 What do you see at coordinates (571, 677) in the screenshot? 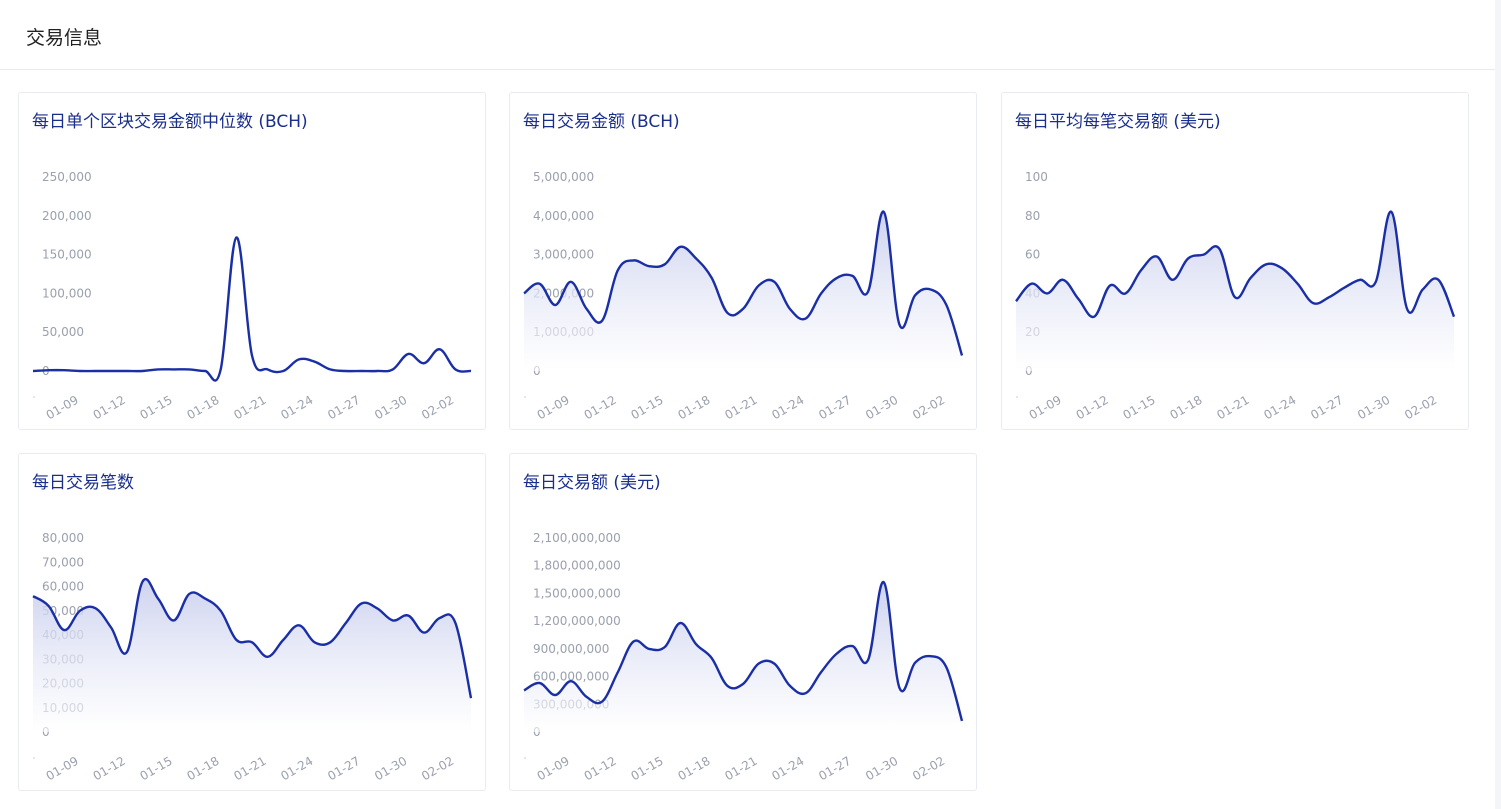
I see `y-tick-label: 600,000,000` at bounding box center [571, 677].